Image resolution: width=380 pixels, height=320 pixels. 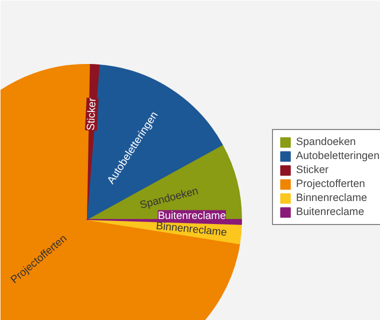 What do you see at coordinates (332, 198) in the screenshot?
I see `legend-label: Binnenreclame` at bounding box center [332, 198].